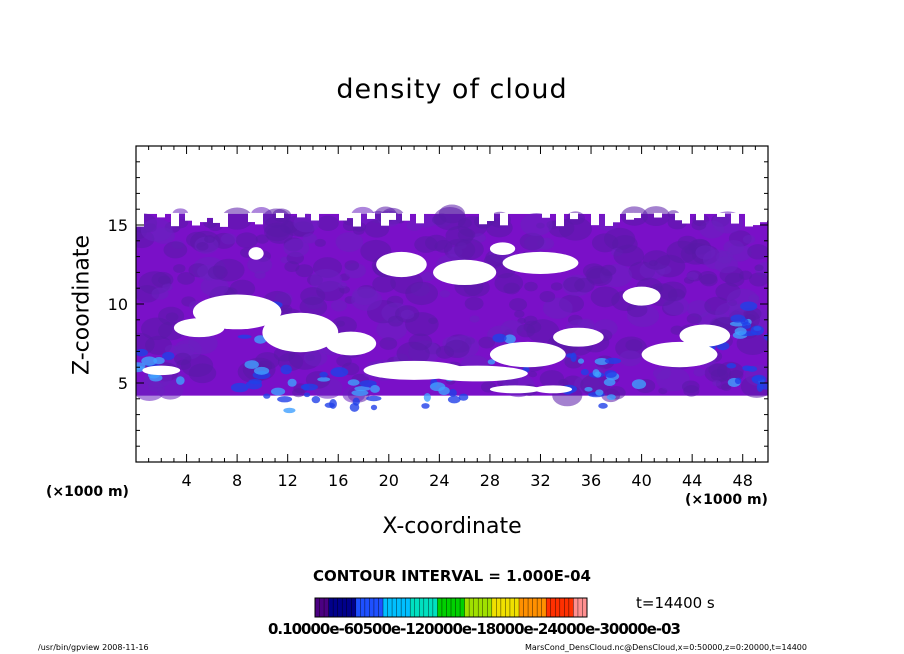  I want to click on contour-interval-text: CONTOUR INTERVAL = 1.000E-04, so click(452, 576).